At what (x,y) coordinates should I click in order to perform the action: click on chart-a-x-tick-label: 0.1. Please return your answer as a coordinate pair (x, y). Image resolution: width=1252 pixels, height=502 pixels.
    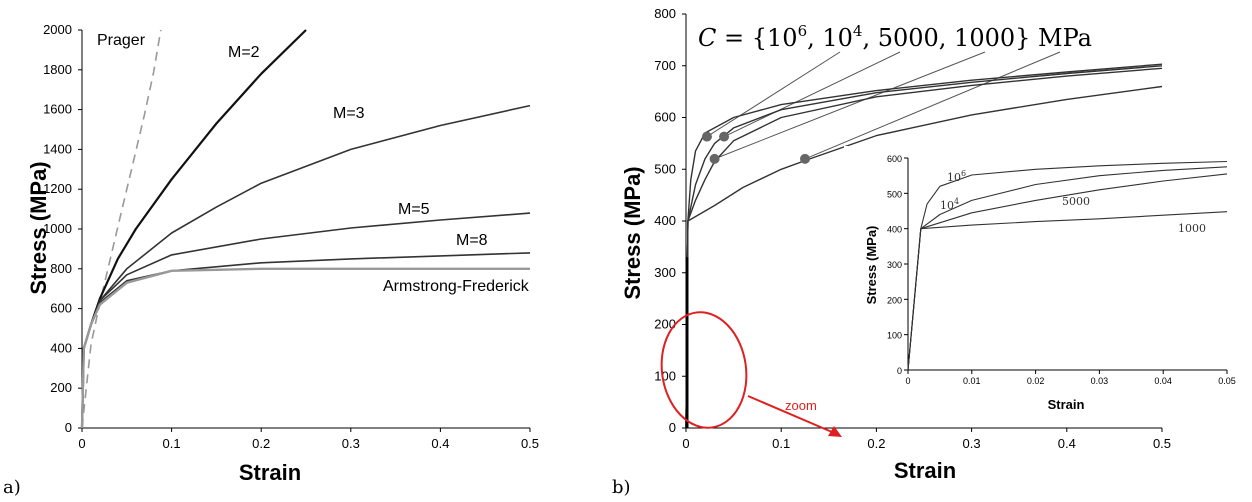
    Looking at the image, I should click on (172, 443).